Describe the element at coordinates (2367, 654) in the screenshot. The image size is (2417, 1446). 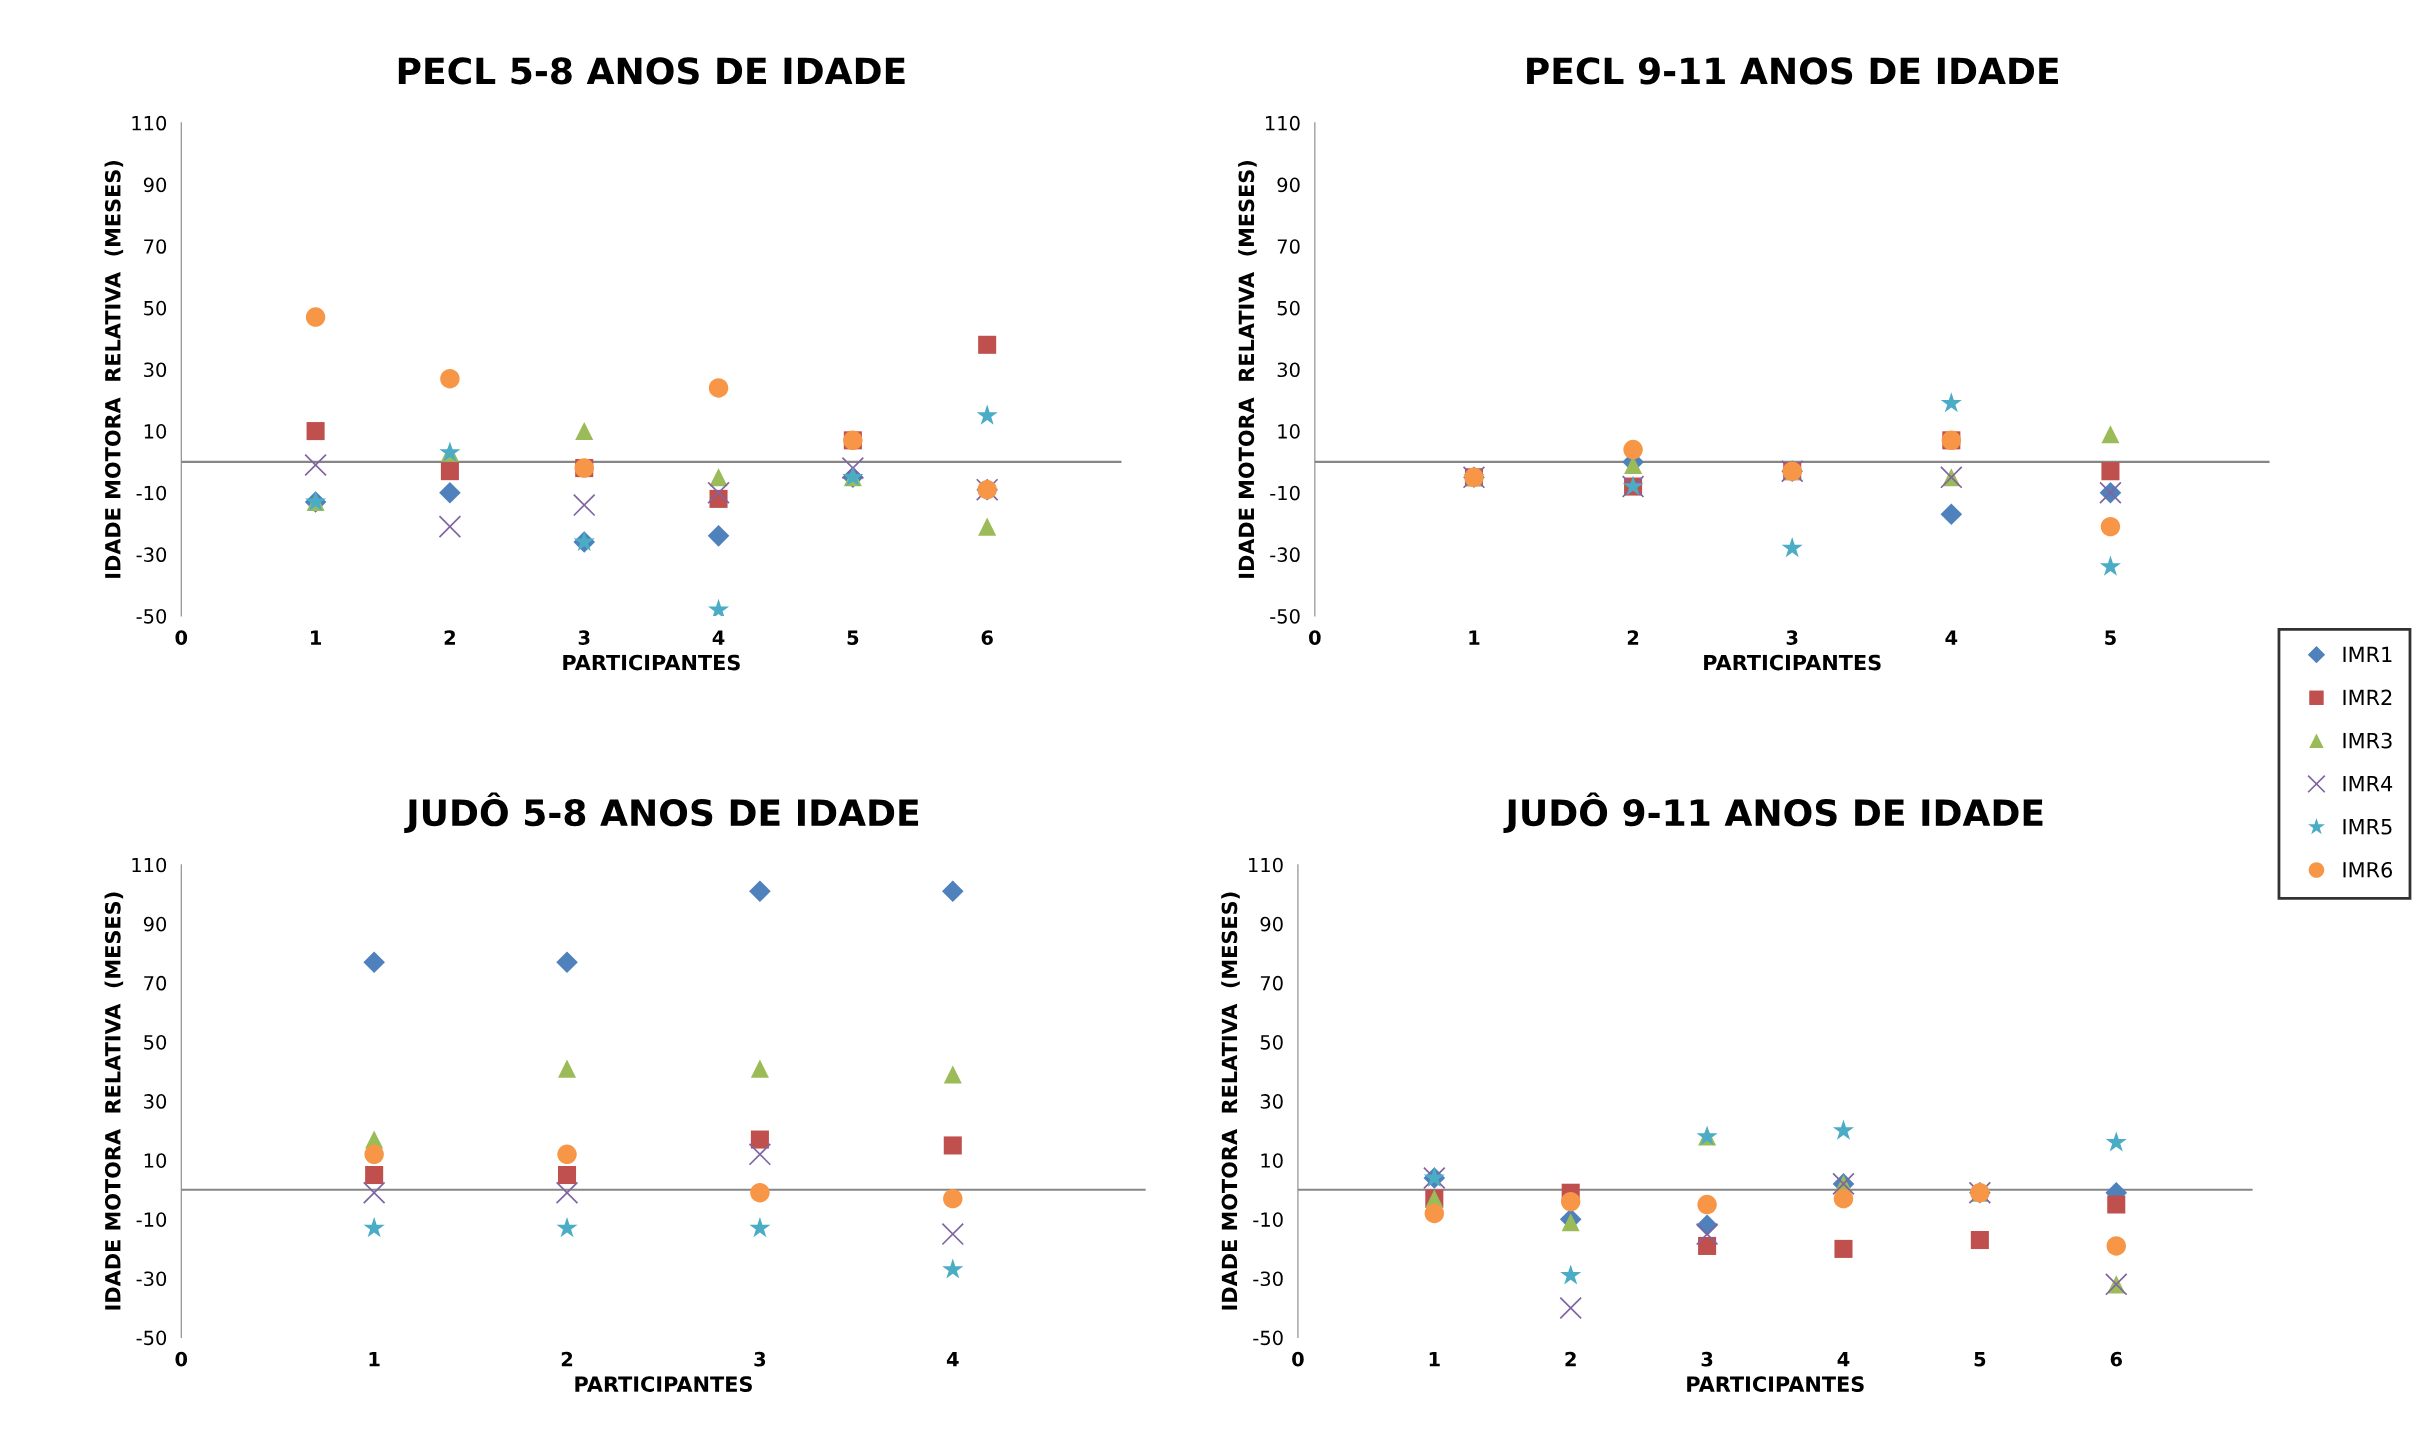
I see `legend-label: IMR1` at that location.